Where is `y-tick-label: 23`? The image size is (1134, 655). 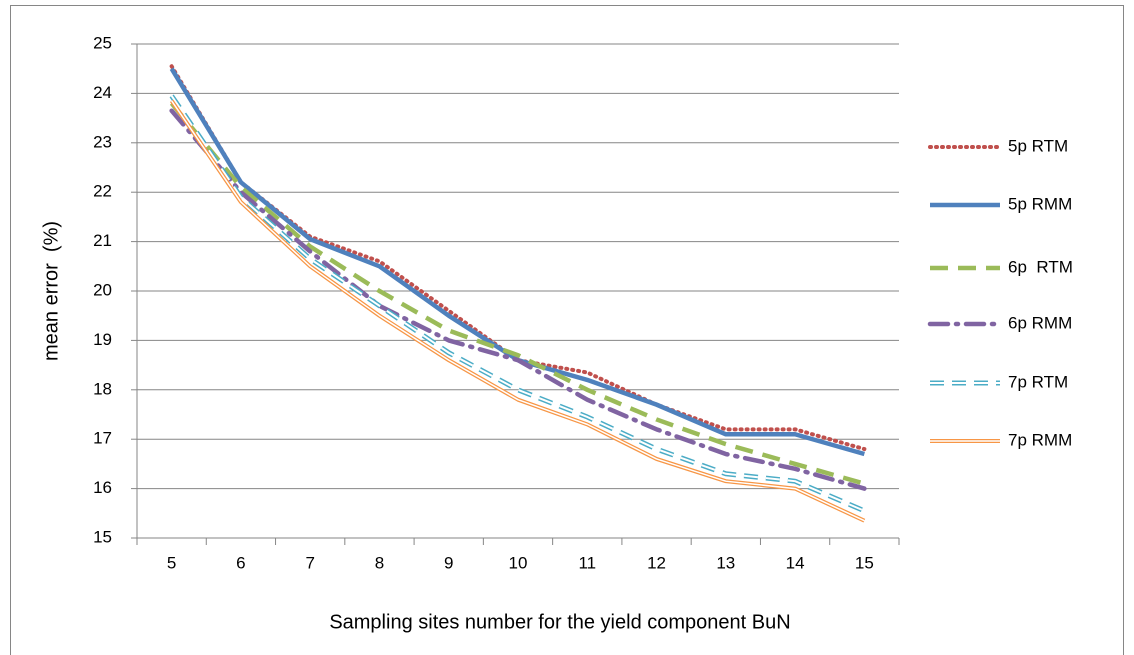
y-tick-label: 23 is located at coordinates (102, 141).